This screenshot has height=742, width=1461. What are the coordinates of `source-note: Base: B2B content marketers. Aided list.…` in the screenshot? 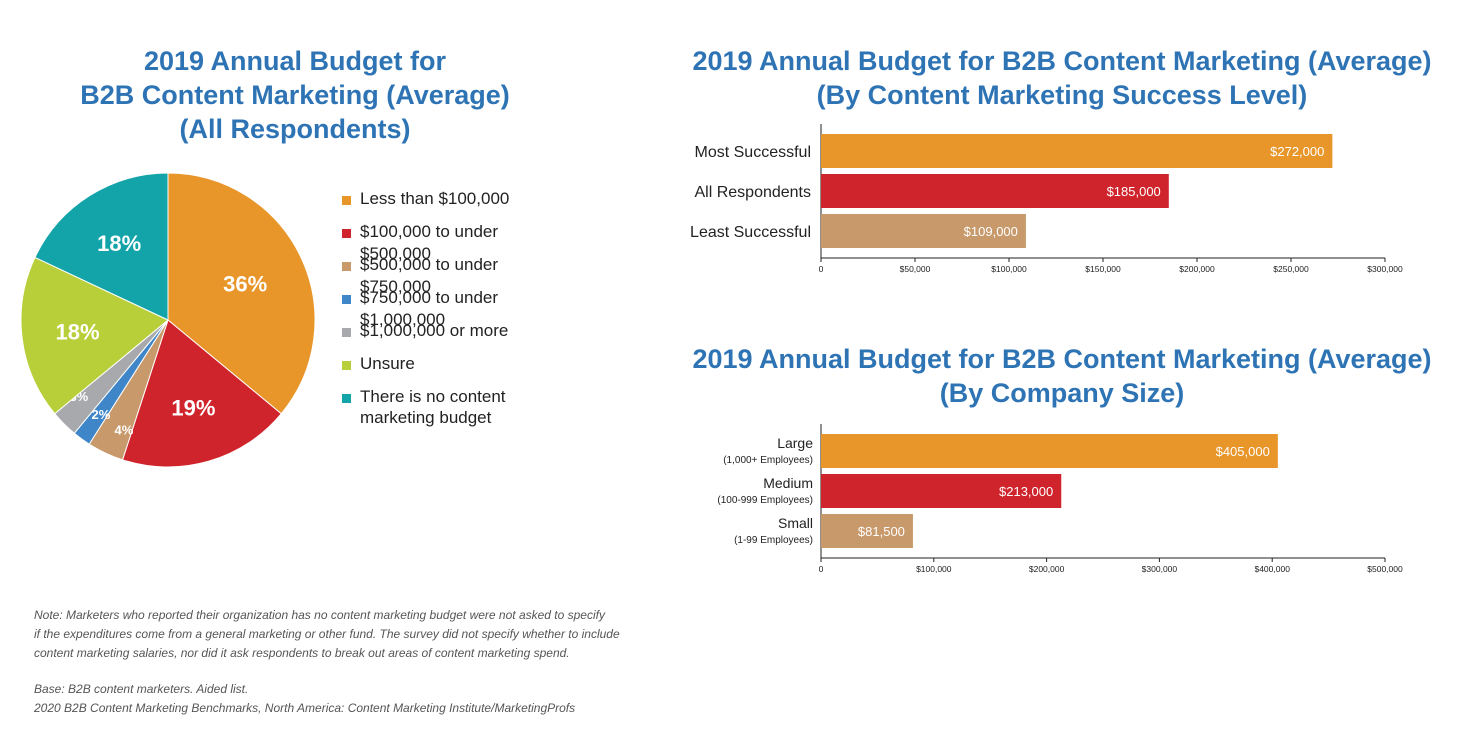 It's located at (384, 699).